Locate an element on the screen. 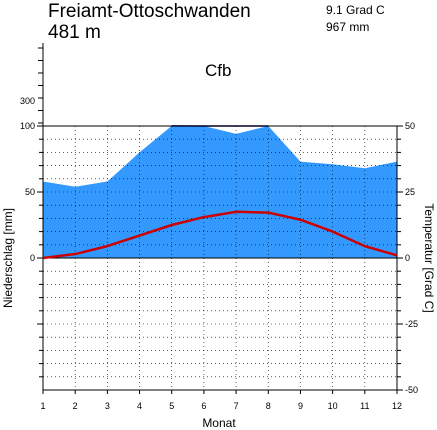 The height and width of the screenshot is (430, 437). x-tick-label: 5 is located at coordinates (171, 406).